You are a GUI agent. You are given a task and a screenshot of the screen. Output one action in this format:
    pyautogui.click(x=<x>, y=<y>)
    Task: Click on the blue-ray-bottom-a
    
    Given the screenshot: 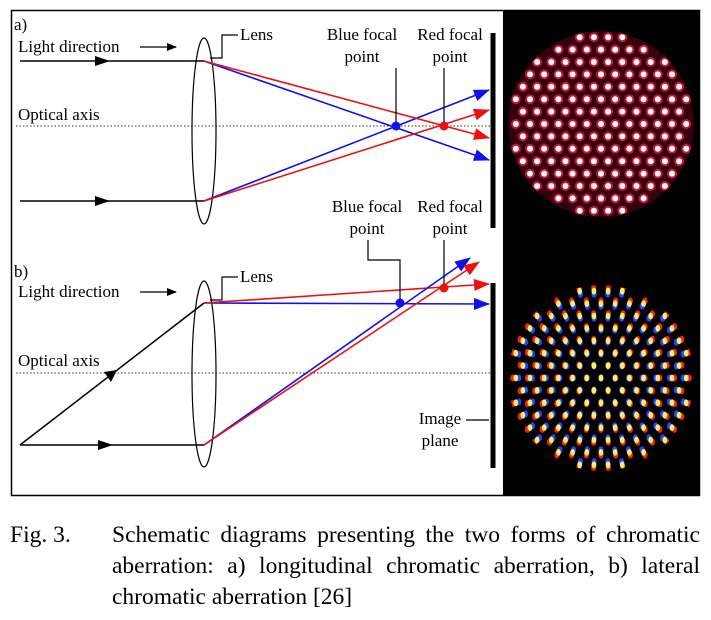 What is the action you would take?
    pyautogui.click(x=346, y=145)
    